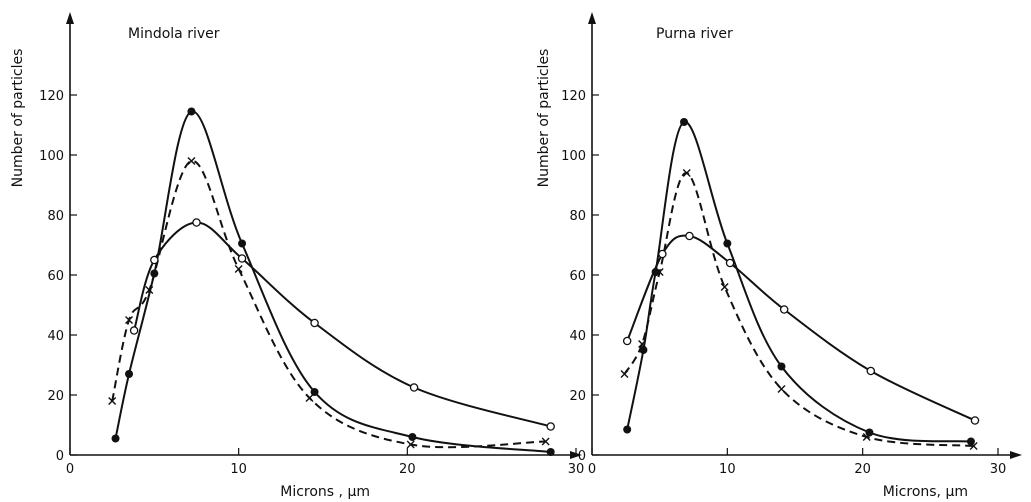 The image size is (1031, 502). What do you see at coordinates (1016, 455) in the screenshot?
I see `x-axis-arrow` at bounding box center [1016, 455].